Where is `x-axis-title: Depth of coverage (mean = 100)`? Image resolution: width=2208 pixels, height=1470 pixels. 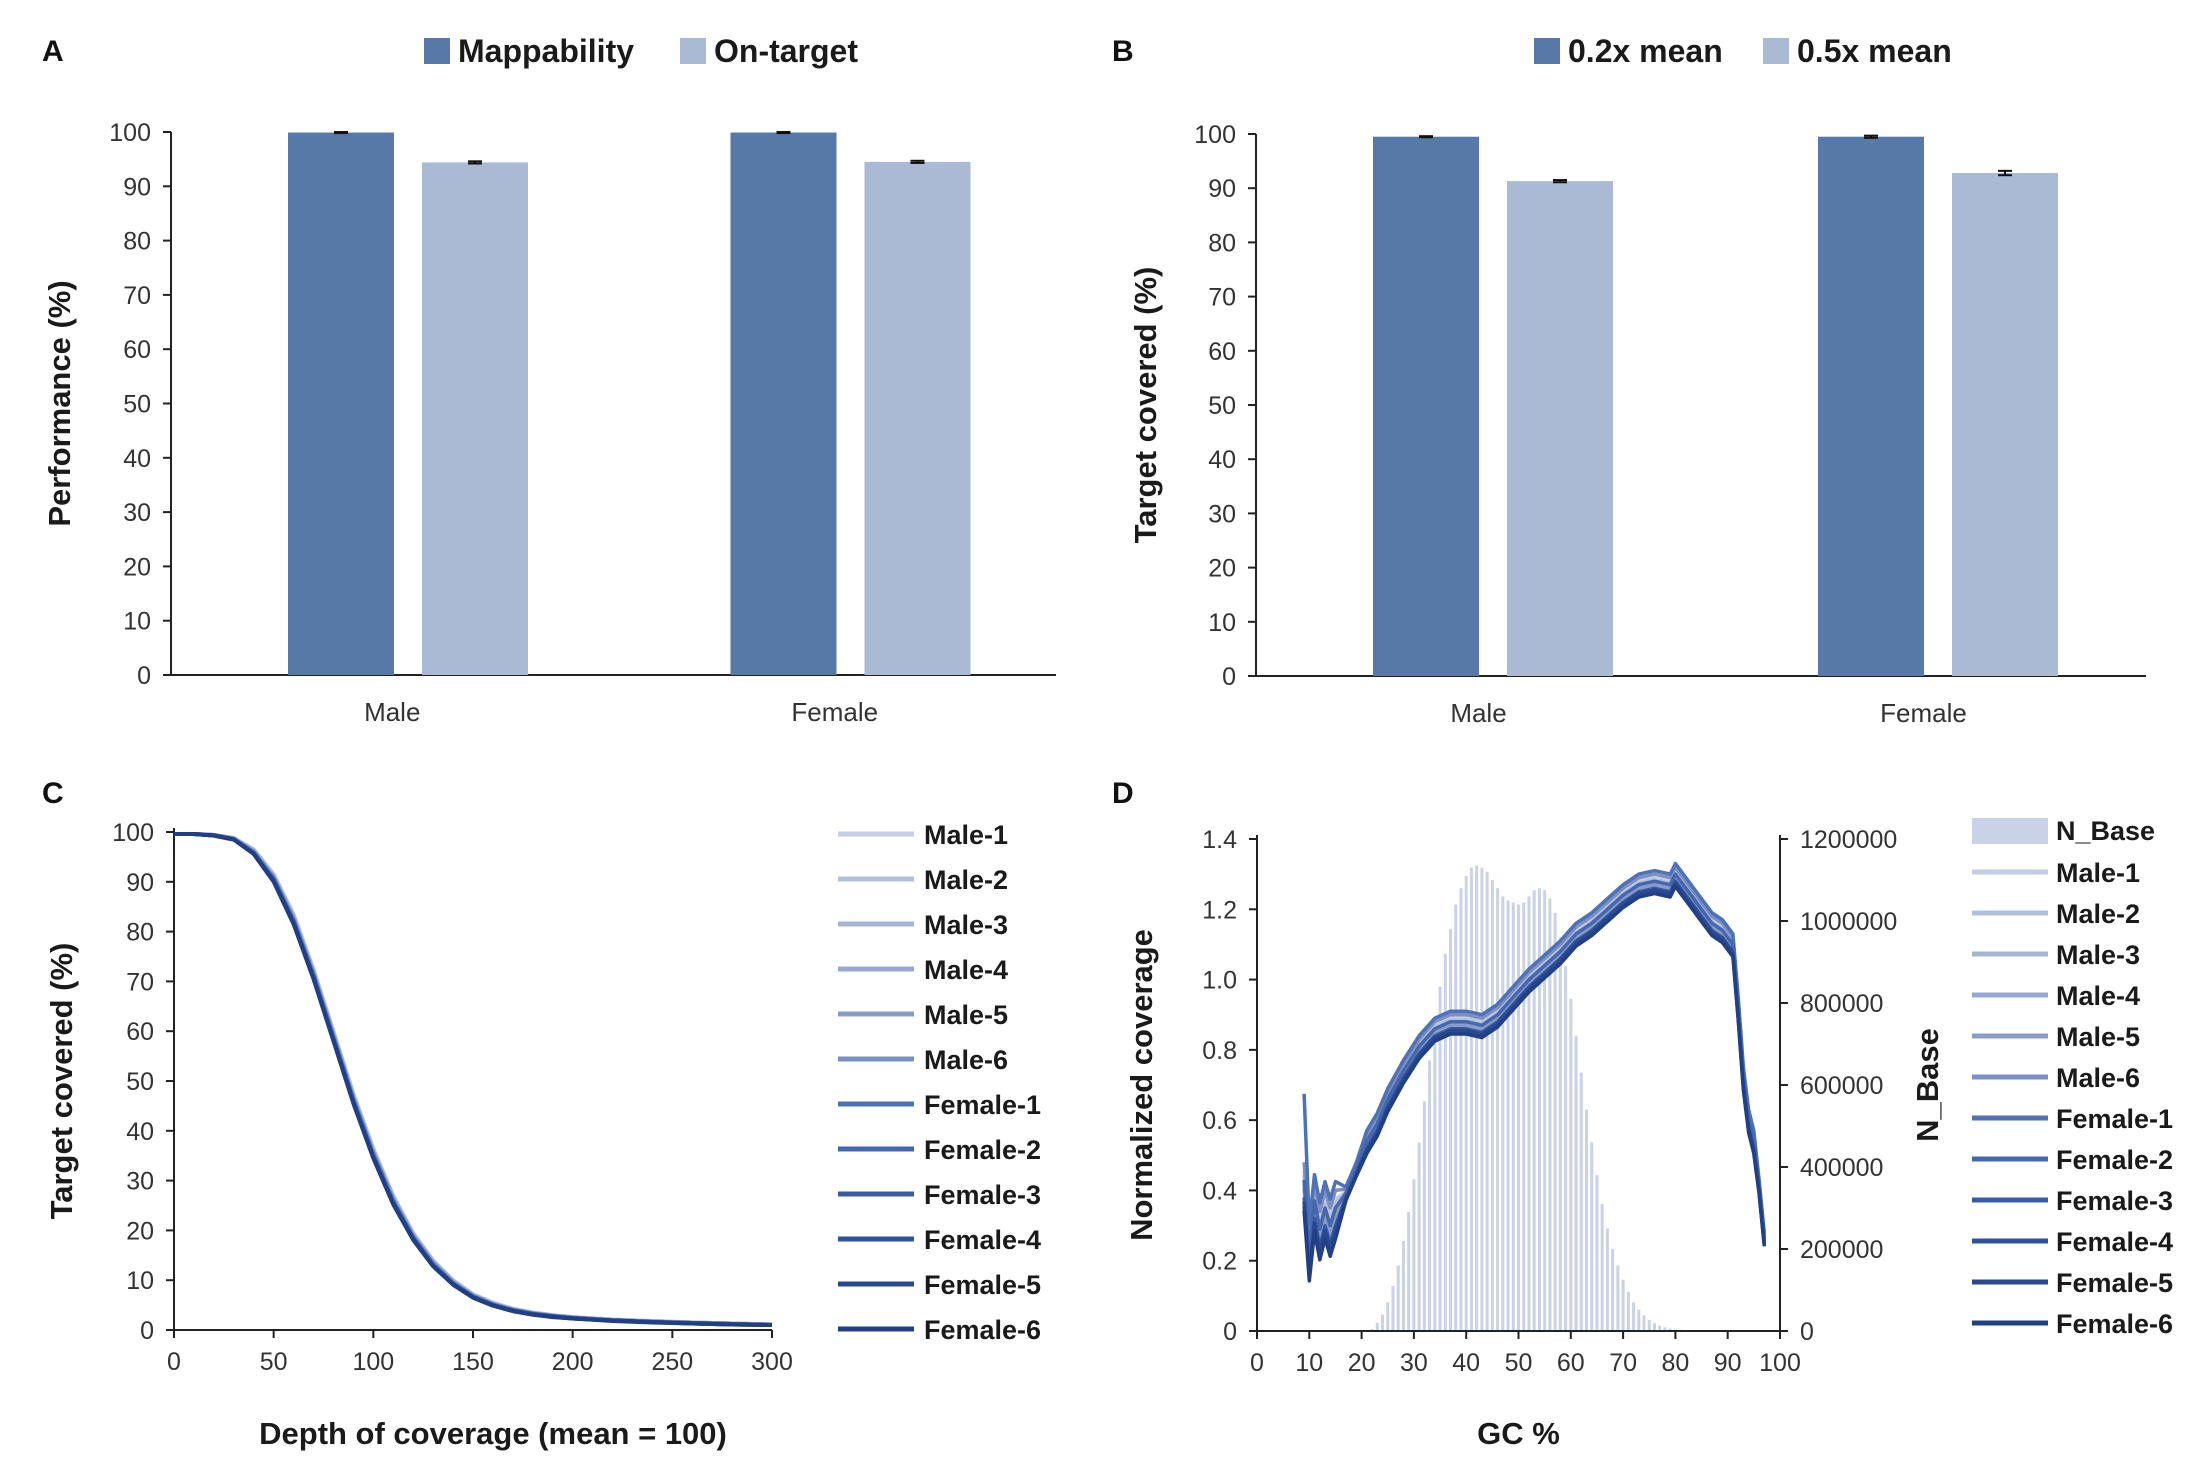
x-axis-title: Depth of coverage (mean = 100) is located at coordinates (493, 1433).